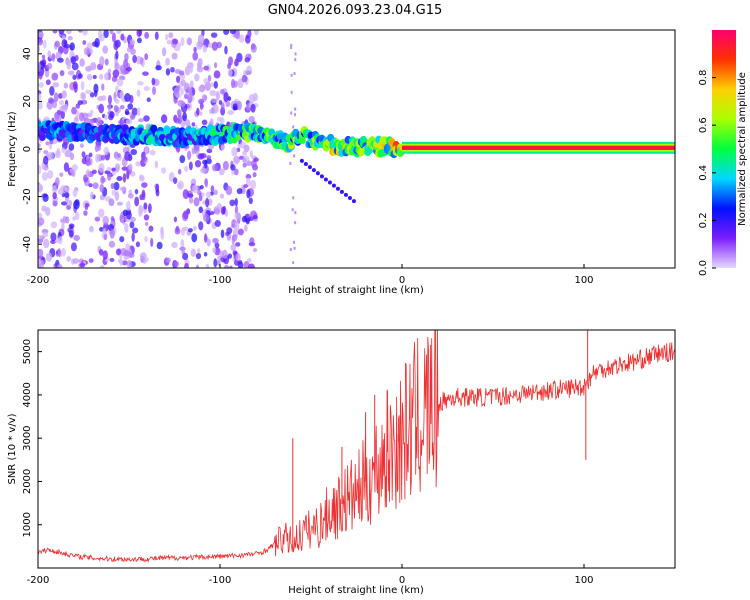 The height and width of the screenshot is (600, 750). Describe the element at coordinates (707, 173) in the screenshot. I see `colorbar-ticks: 0.0 0.2 0.4 0.6 0.8` at that location.